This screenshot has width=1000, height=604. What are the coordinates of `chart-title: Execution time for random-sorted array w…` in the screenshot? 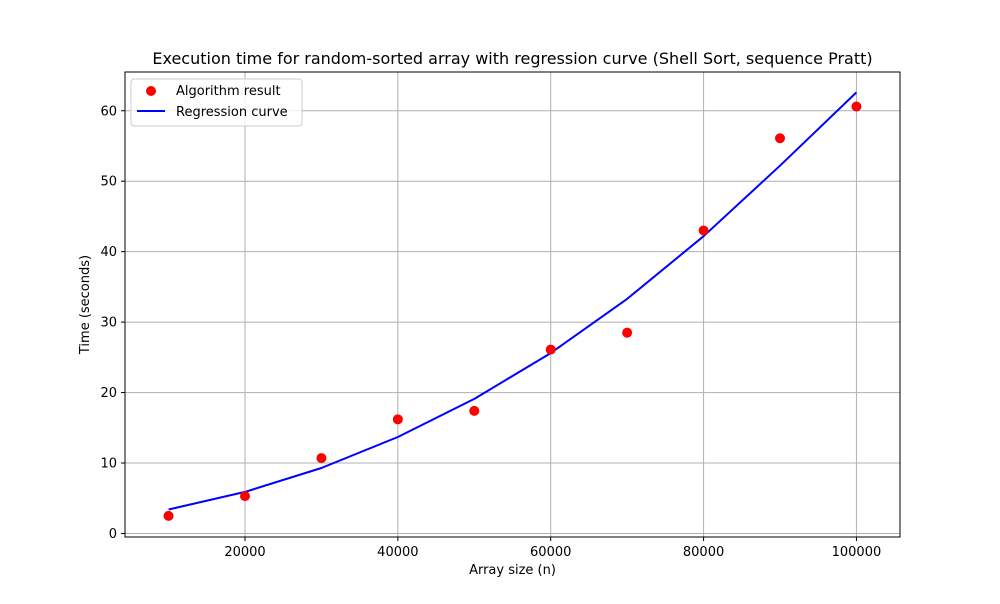 It's located at (512, 58).